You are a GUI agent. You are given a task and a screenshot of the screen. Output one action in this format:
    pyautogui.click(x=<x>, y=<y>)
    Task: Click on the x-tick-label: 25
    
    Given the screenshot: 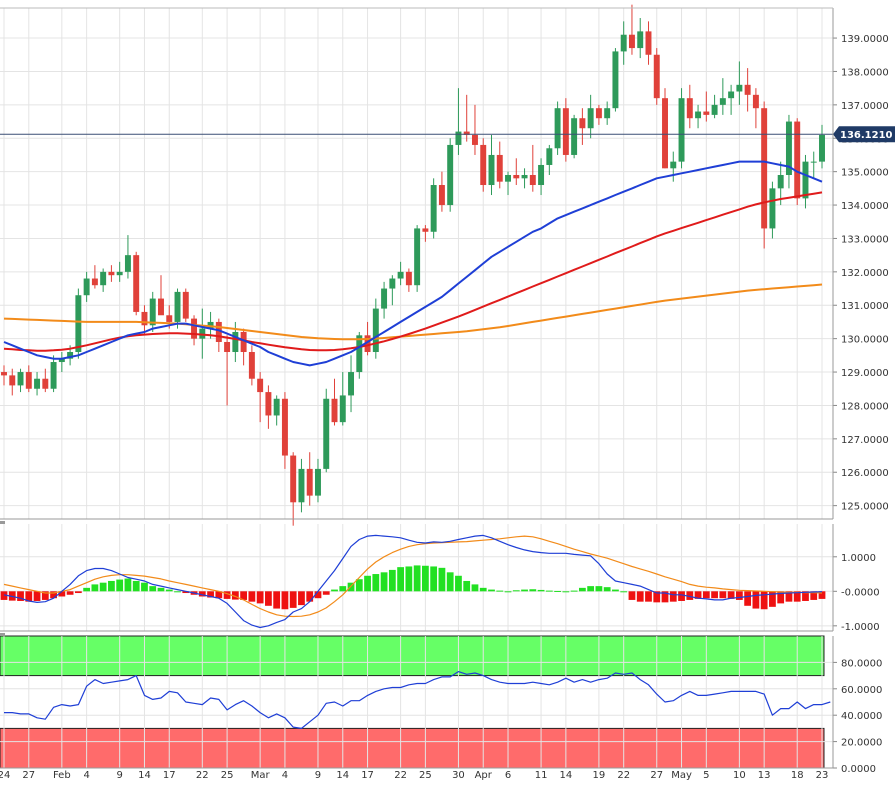 What is the action you would take?
    pyautogui.click(x=227, y=775)
    